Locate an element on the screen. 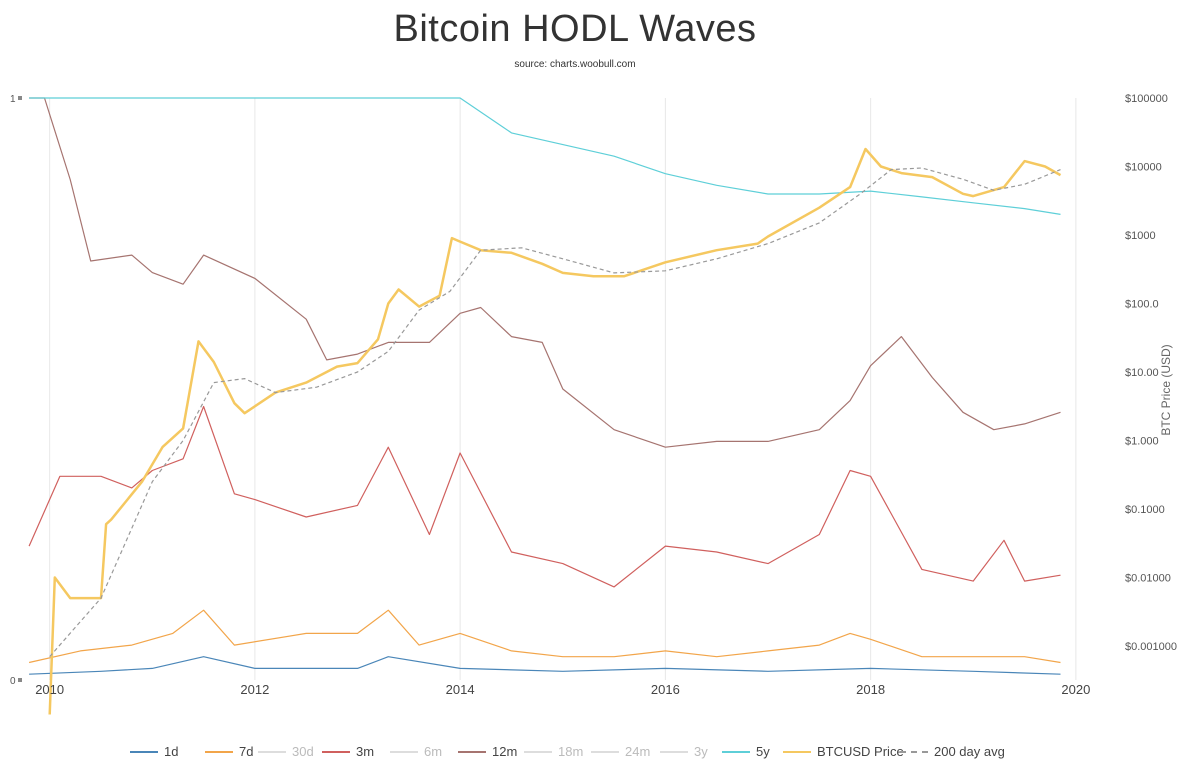  x-tick-label: 2016 is located at coordinates (665, 689).